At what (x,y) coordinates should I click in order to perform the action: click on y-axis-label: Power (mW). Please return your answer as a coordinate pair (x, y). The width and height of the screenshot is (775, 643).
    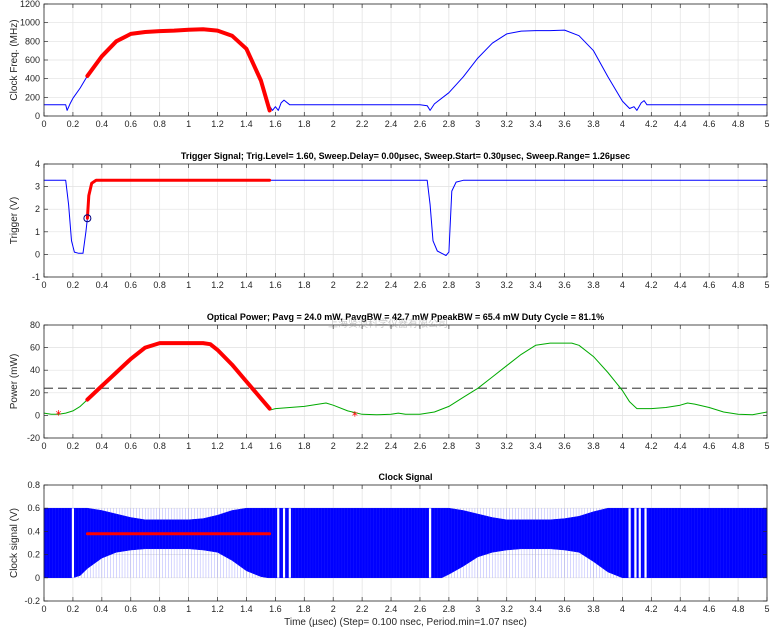
    Looking at the image, I should click on (14, 382).